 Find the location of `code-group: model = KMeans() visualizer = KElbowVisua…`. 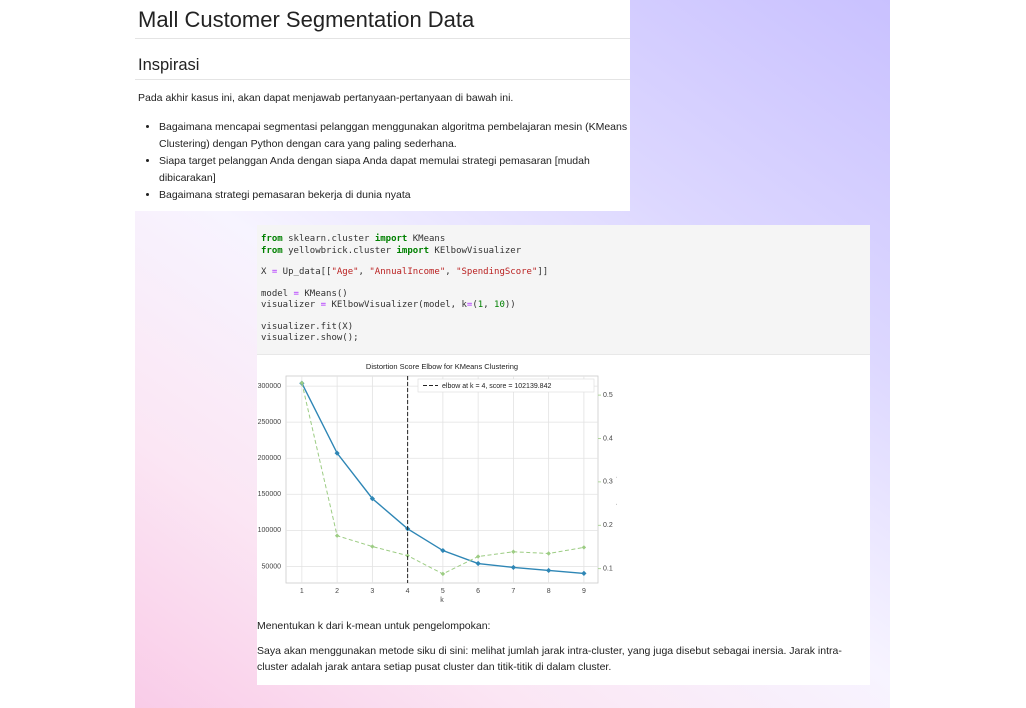

code-group: model = KMeans() visualizer = KElbowVisua… is located at coordinates (565, 300).